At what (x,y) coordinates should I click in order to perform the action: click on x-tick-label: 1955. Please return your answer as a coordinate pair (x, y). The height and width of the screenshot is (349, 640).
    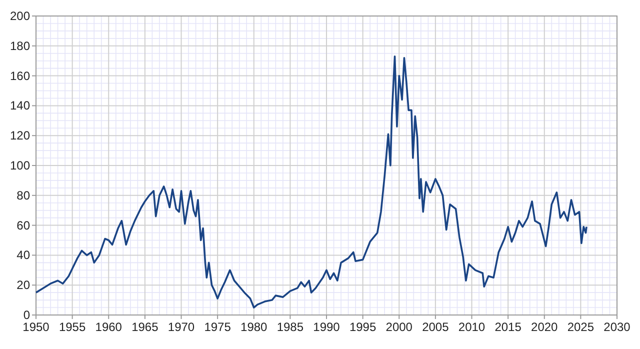
    Looking at the image, I should click on (72, 327).